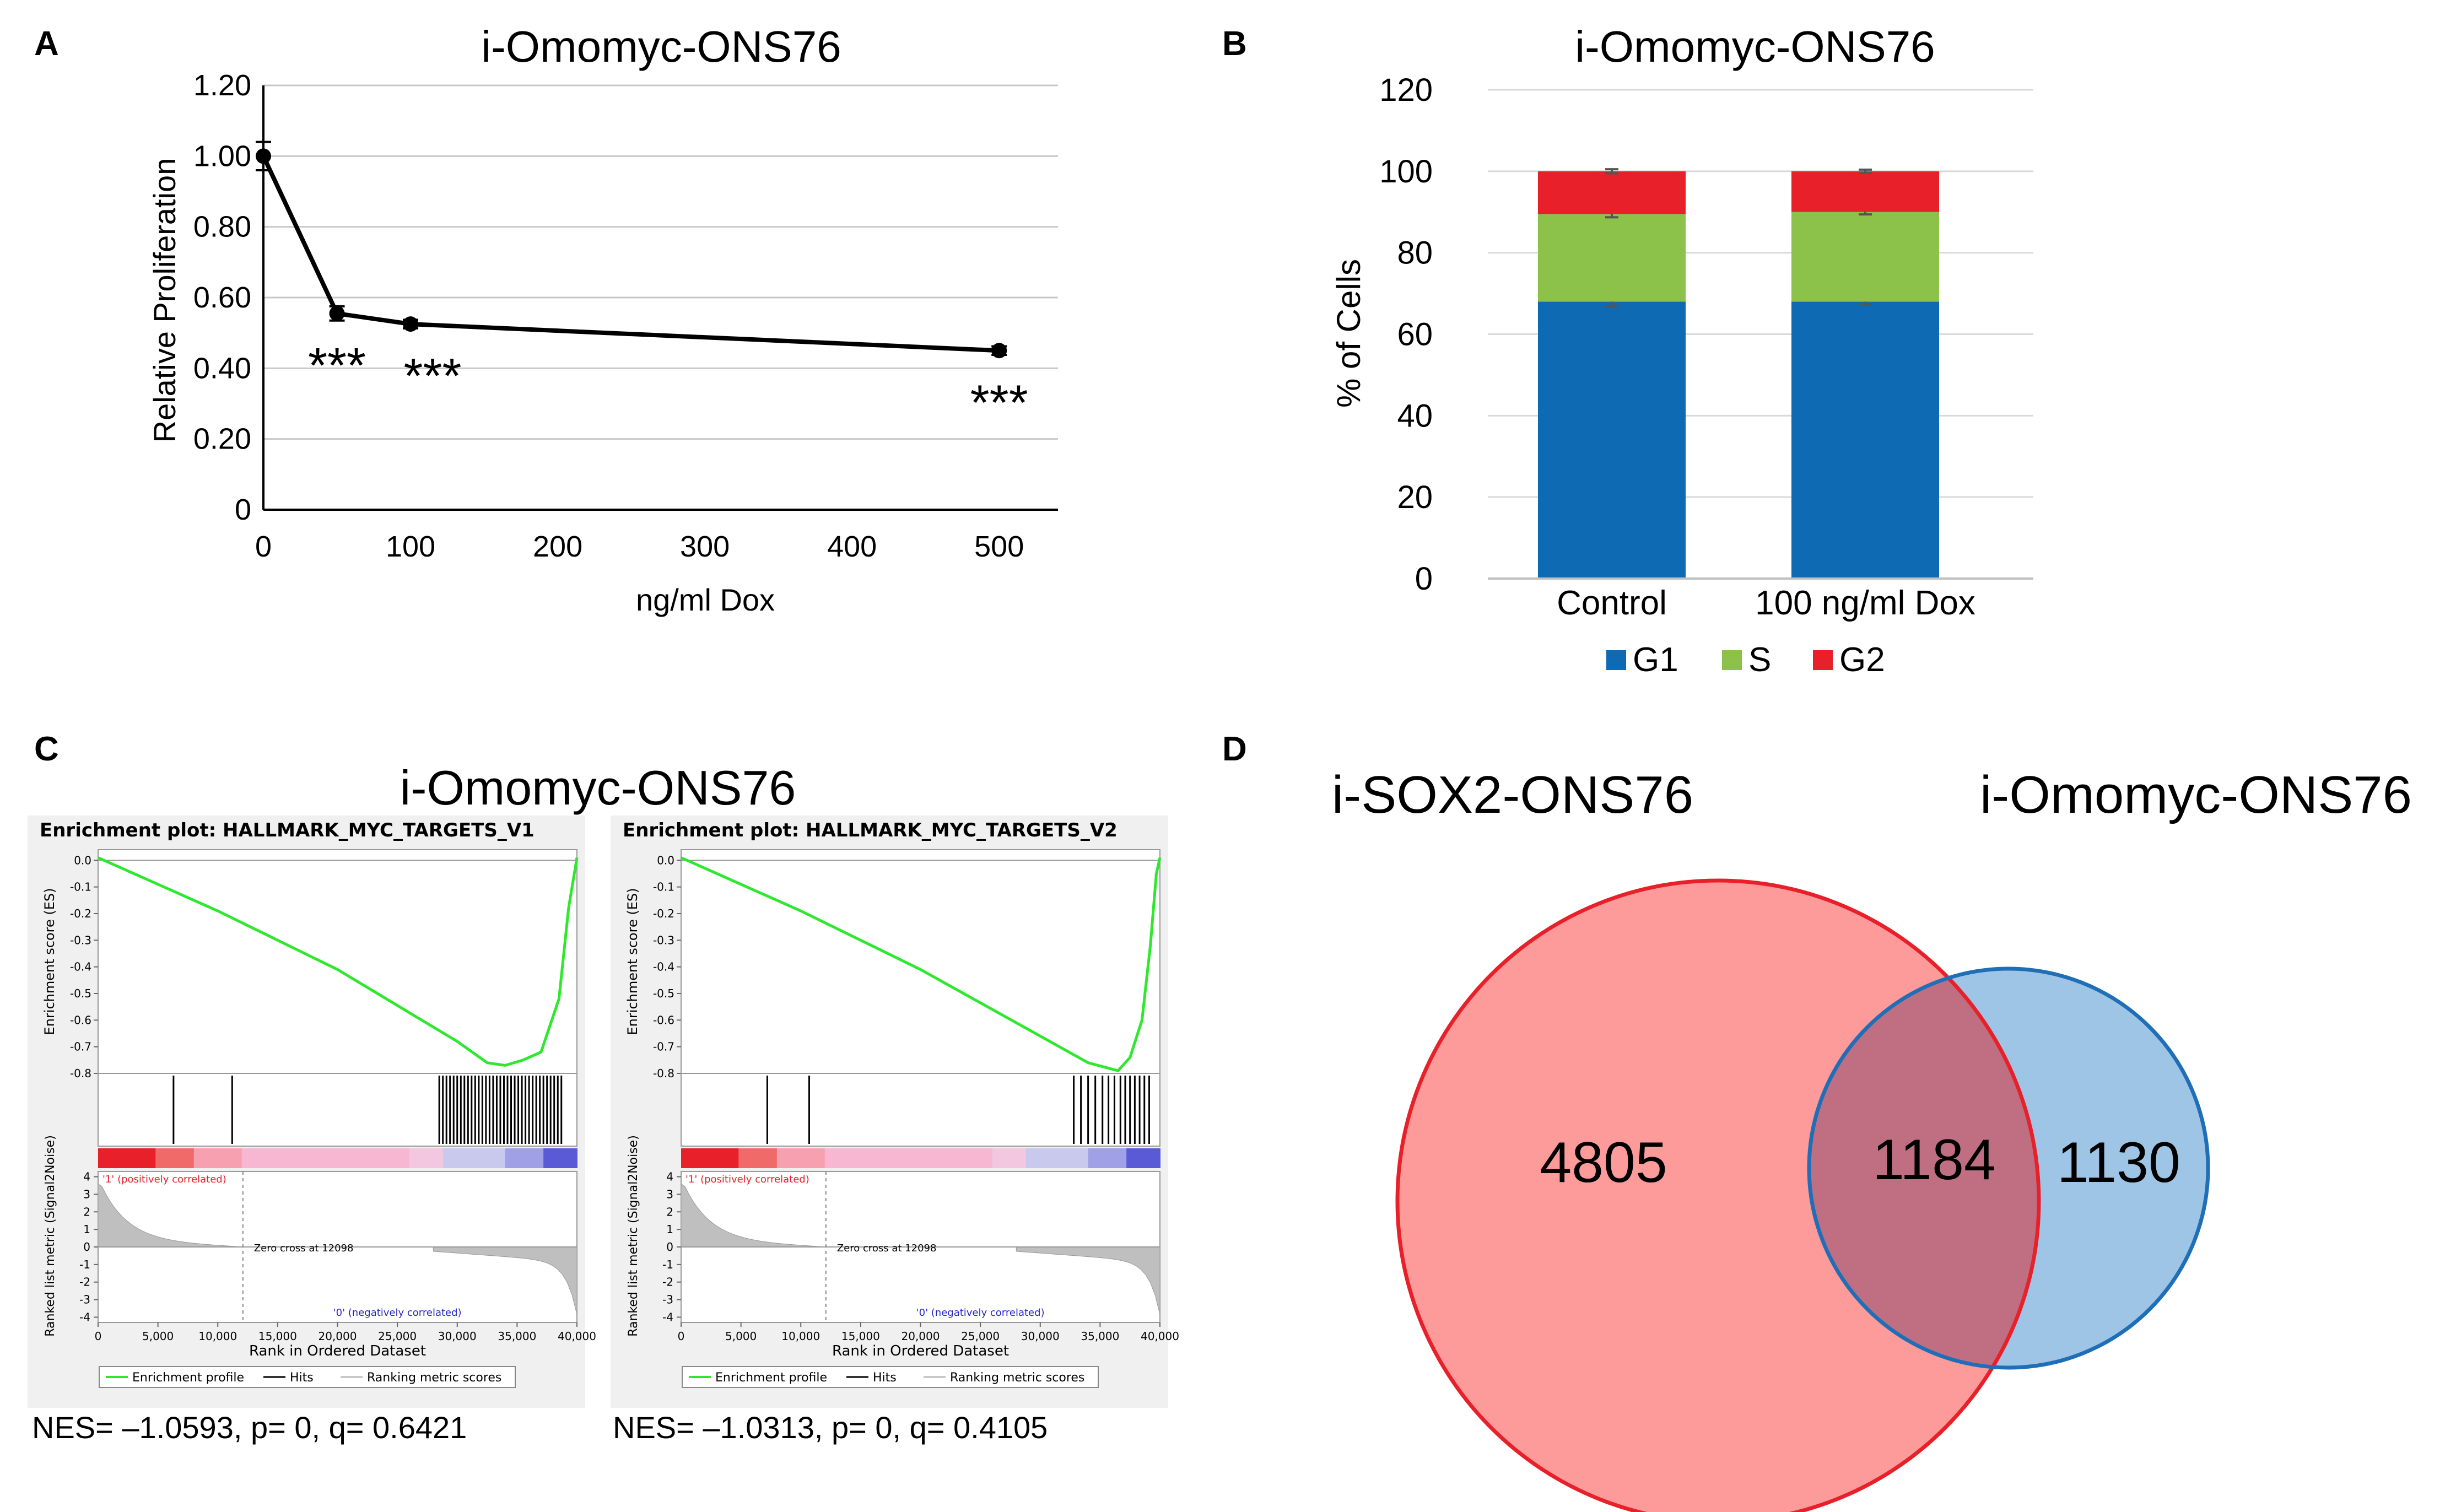  Describe the element at coordinates (1017, 1378) in the screenshot. I see `gsea-legend-label-metric: Ranking metric scores` at that location.